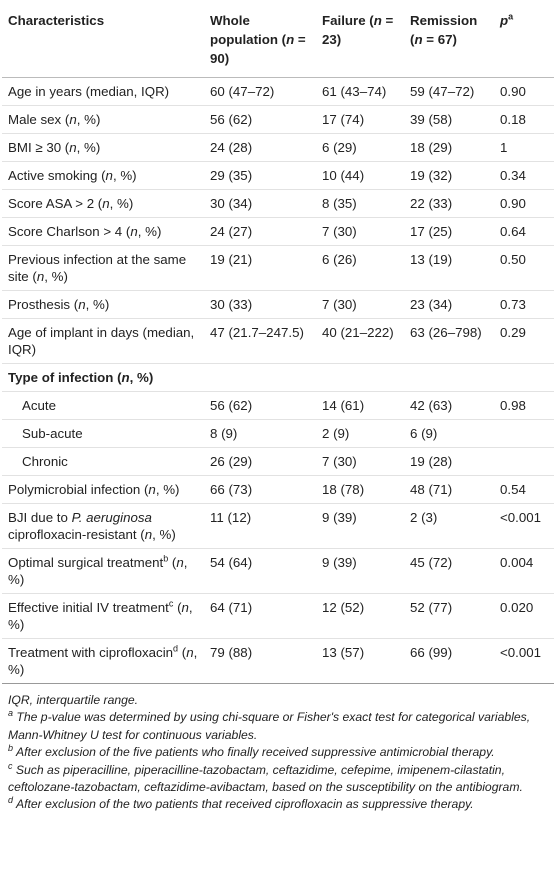 Image resolution: width=556 pixels, height=875 pixels. Describe the element at coordinates (103, 433) in the screenshot. I see `row-label: Sub-acute` at that location.